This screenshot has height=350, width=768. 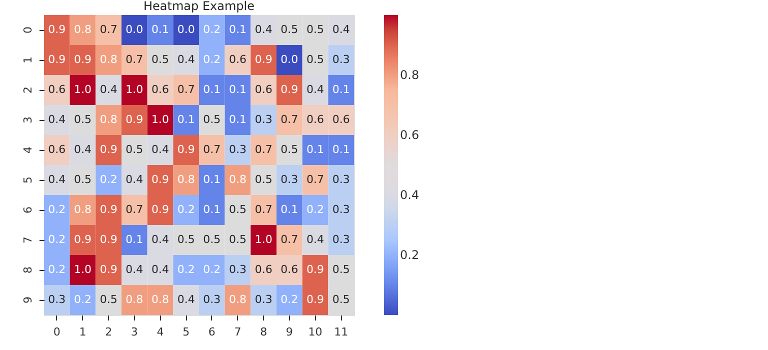 What do you see at coordinates (186, 29) in the screenshot?
I see `data-label: 0.0` at bounding box center [186, 29].